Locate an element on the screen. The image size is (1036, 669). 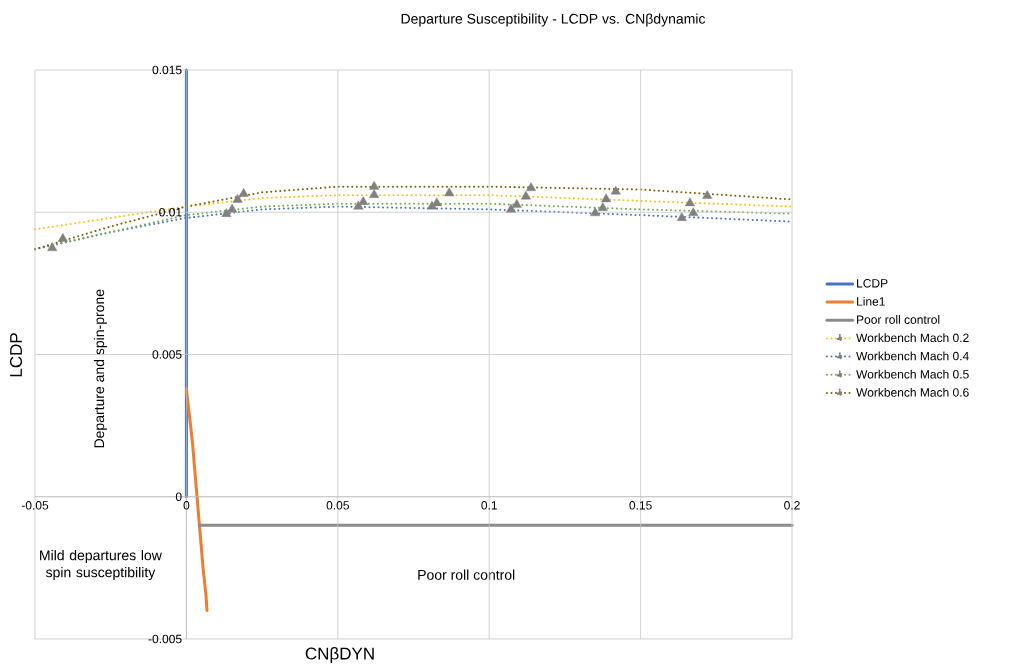
legend-label: Line1 is located at coordinates (871, 301).